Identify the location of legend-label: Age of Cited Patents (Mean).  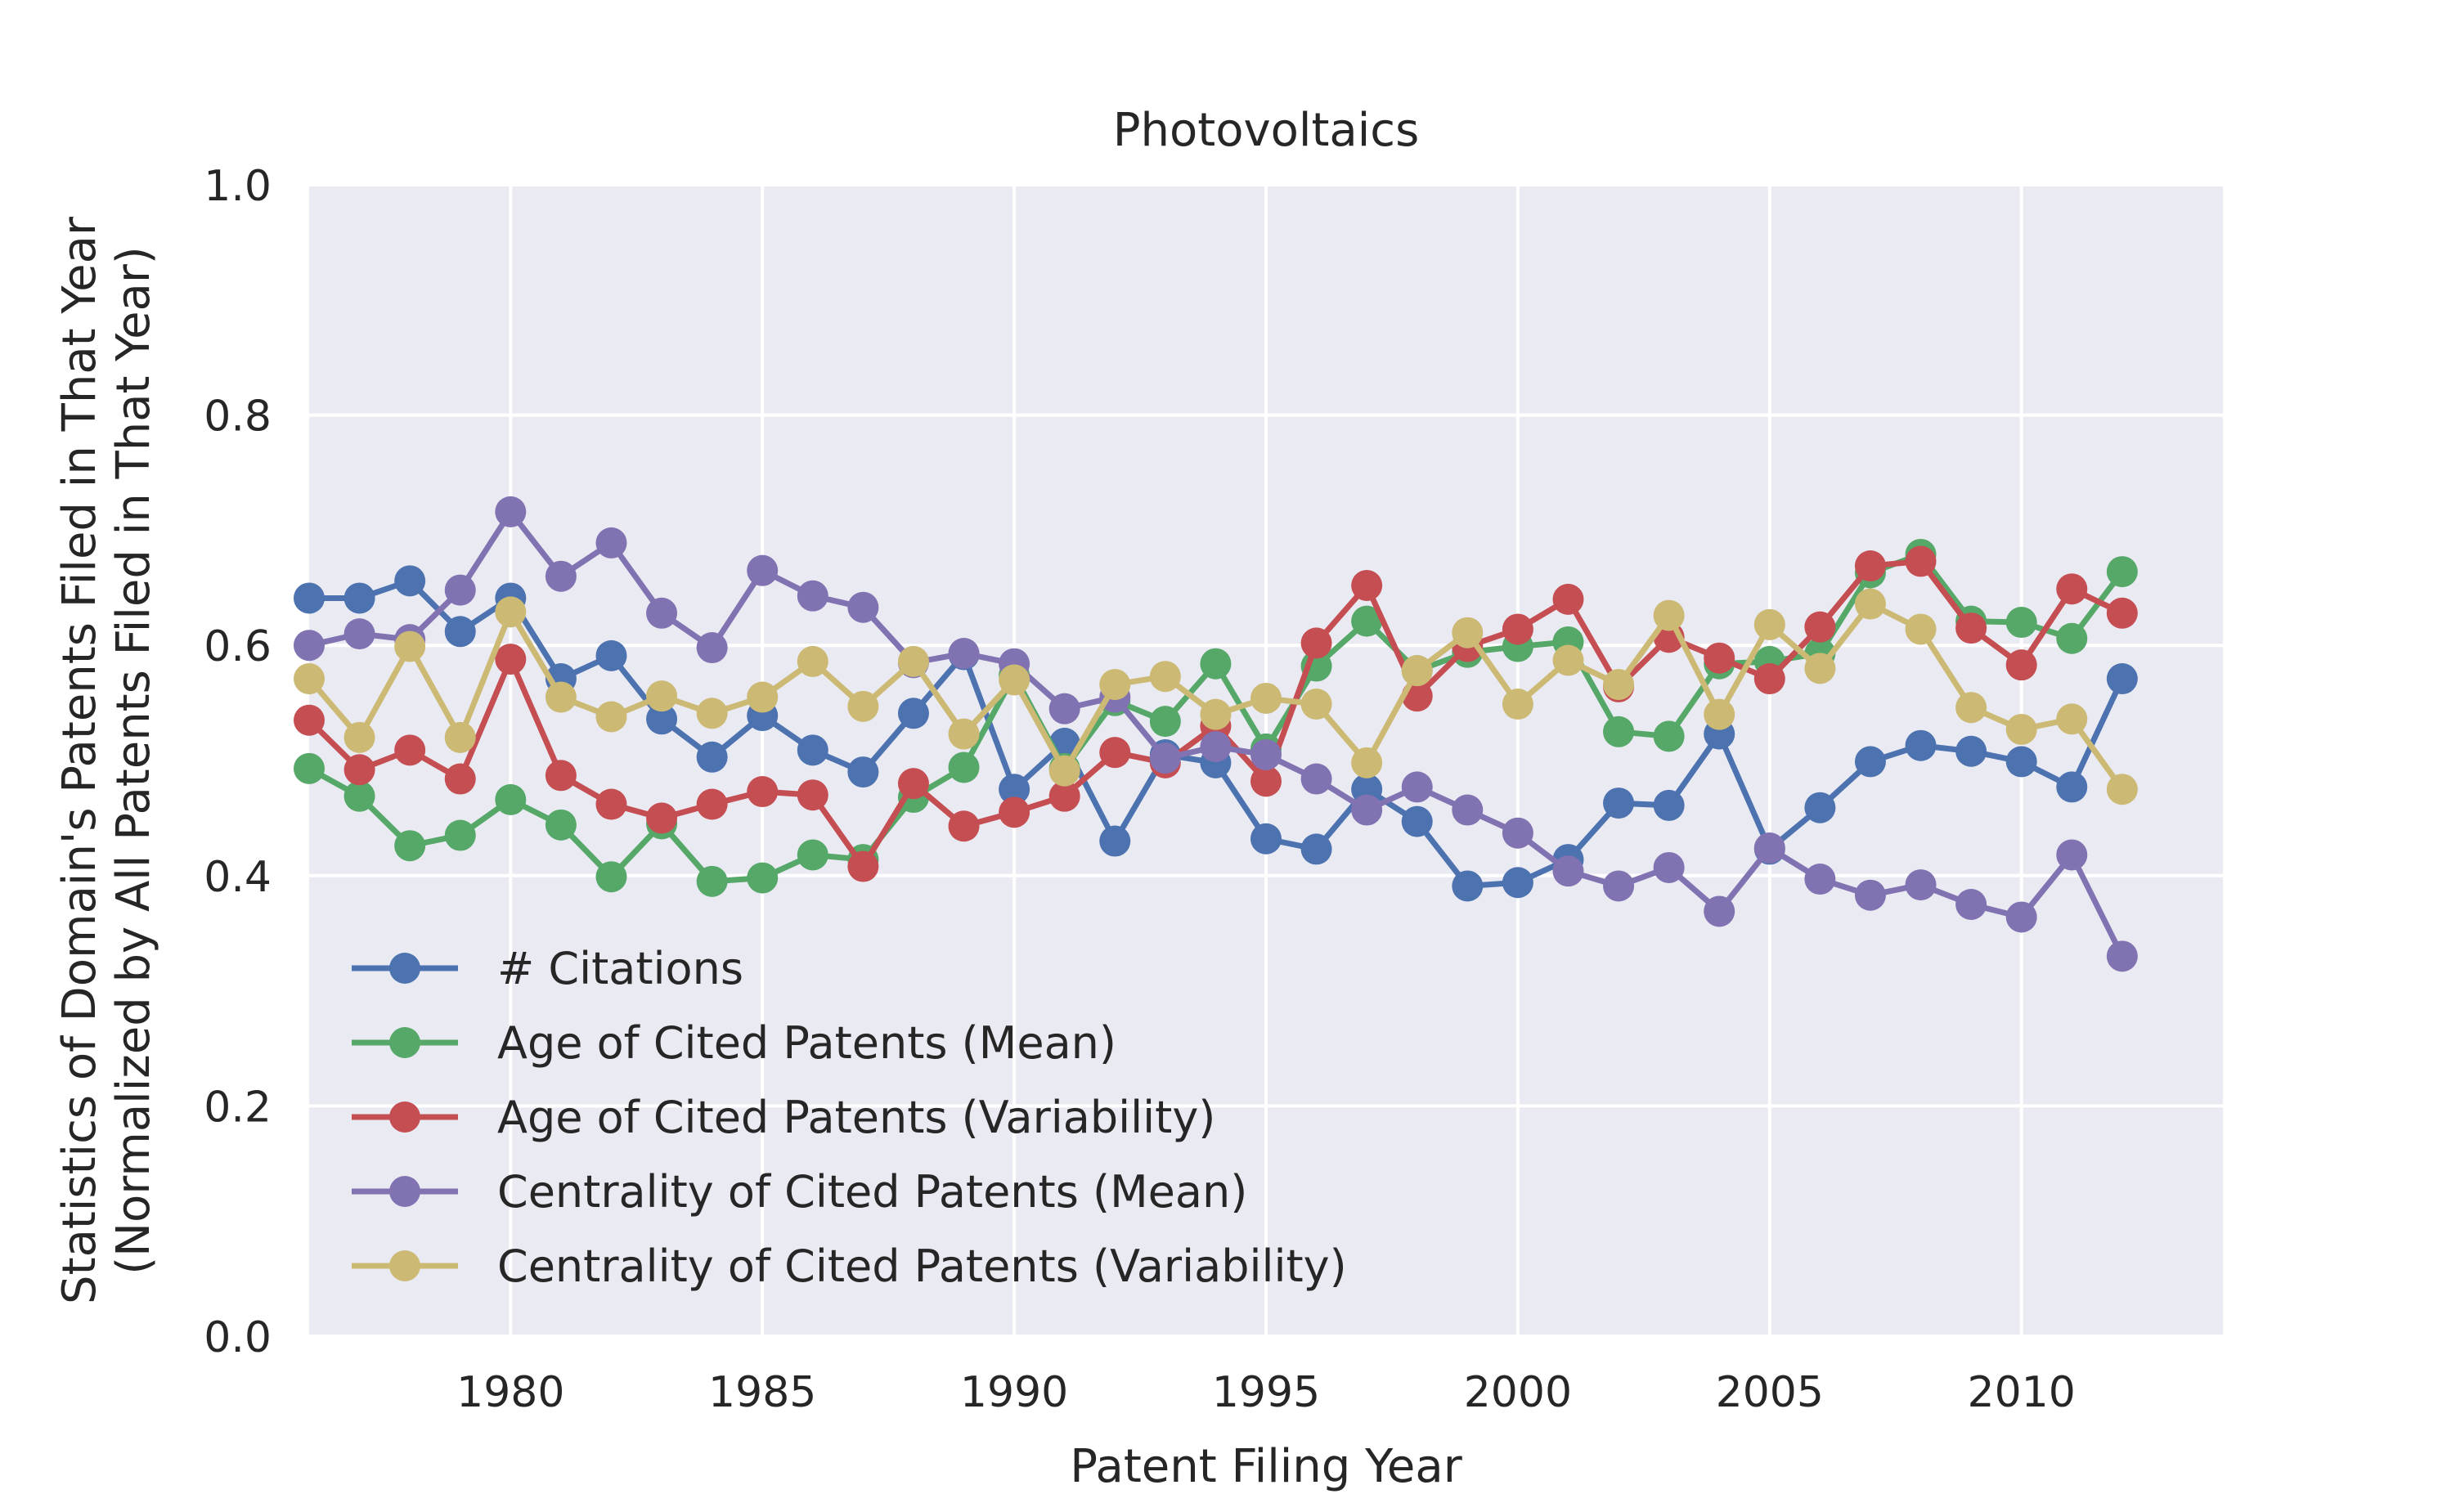
(806, 1043).